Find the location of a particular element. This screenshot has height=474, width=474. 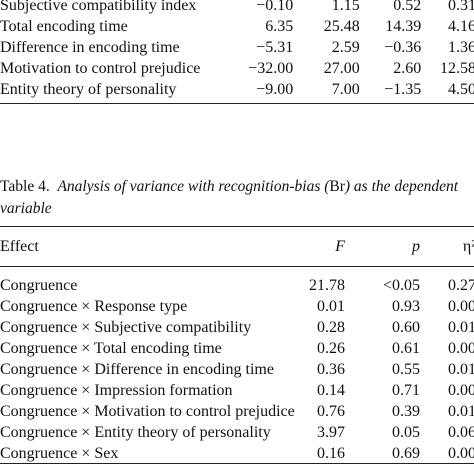

p-cell: 0.60 is located at coordinates (406, 328).